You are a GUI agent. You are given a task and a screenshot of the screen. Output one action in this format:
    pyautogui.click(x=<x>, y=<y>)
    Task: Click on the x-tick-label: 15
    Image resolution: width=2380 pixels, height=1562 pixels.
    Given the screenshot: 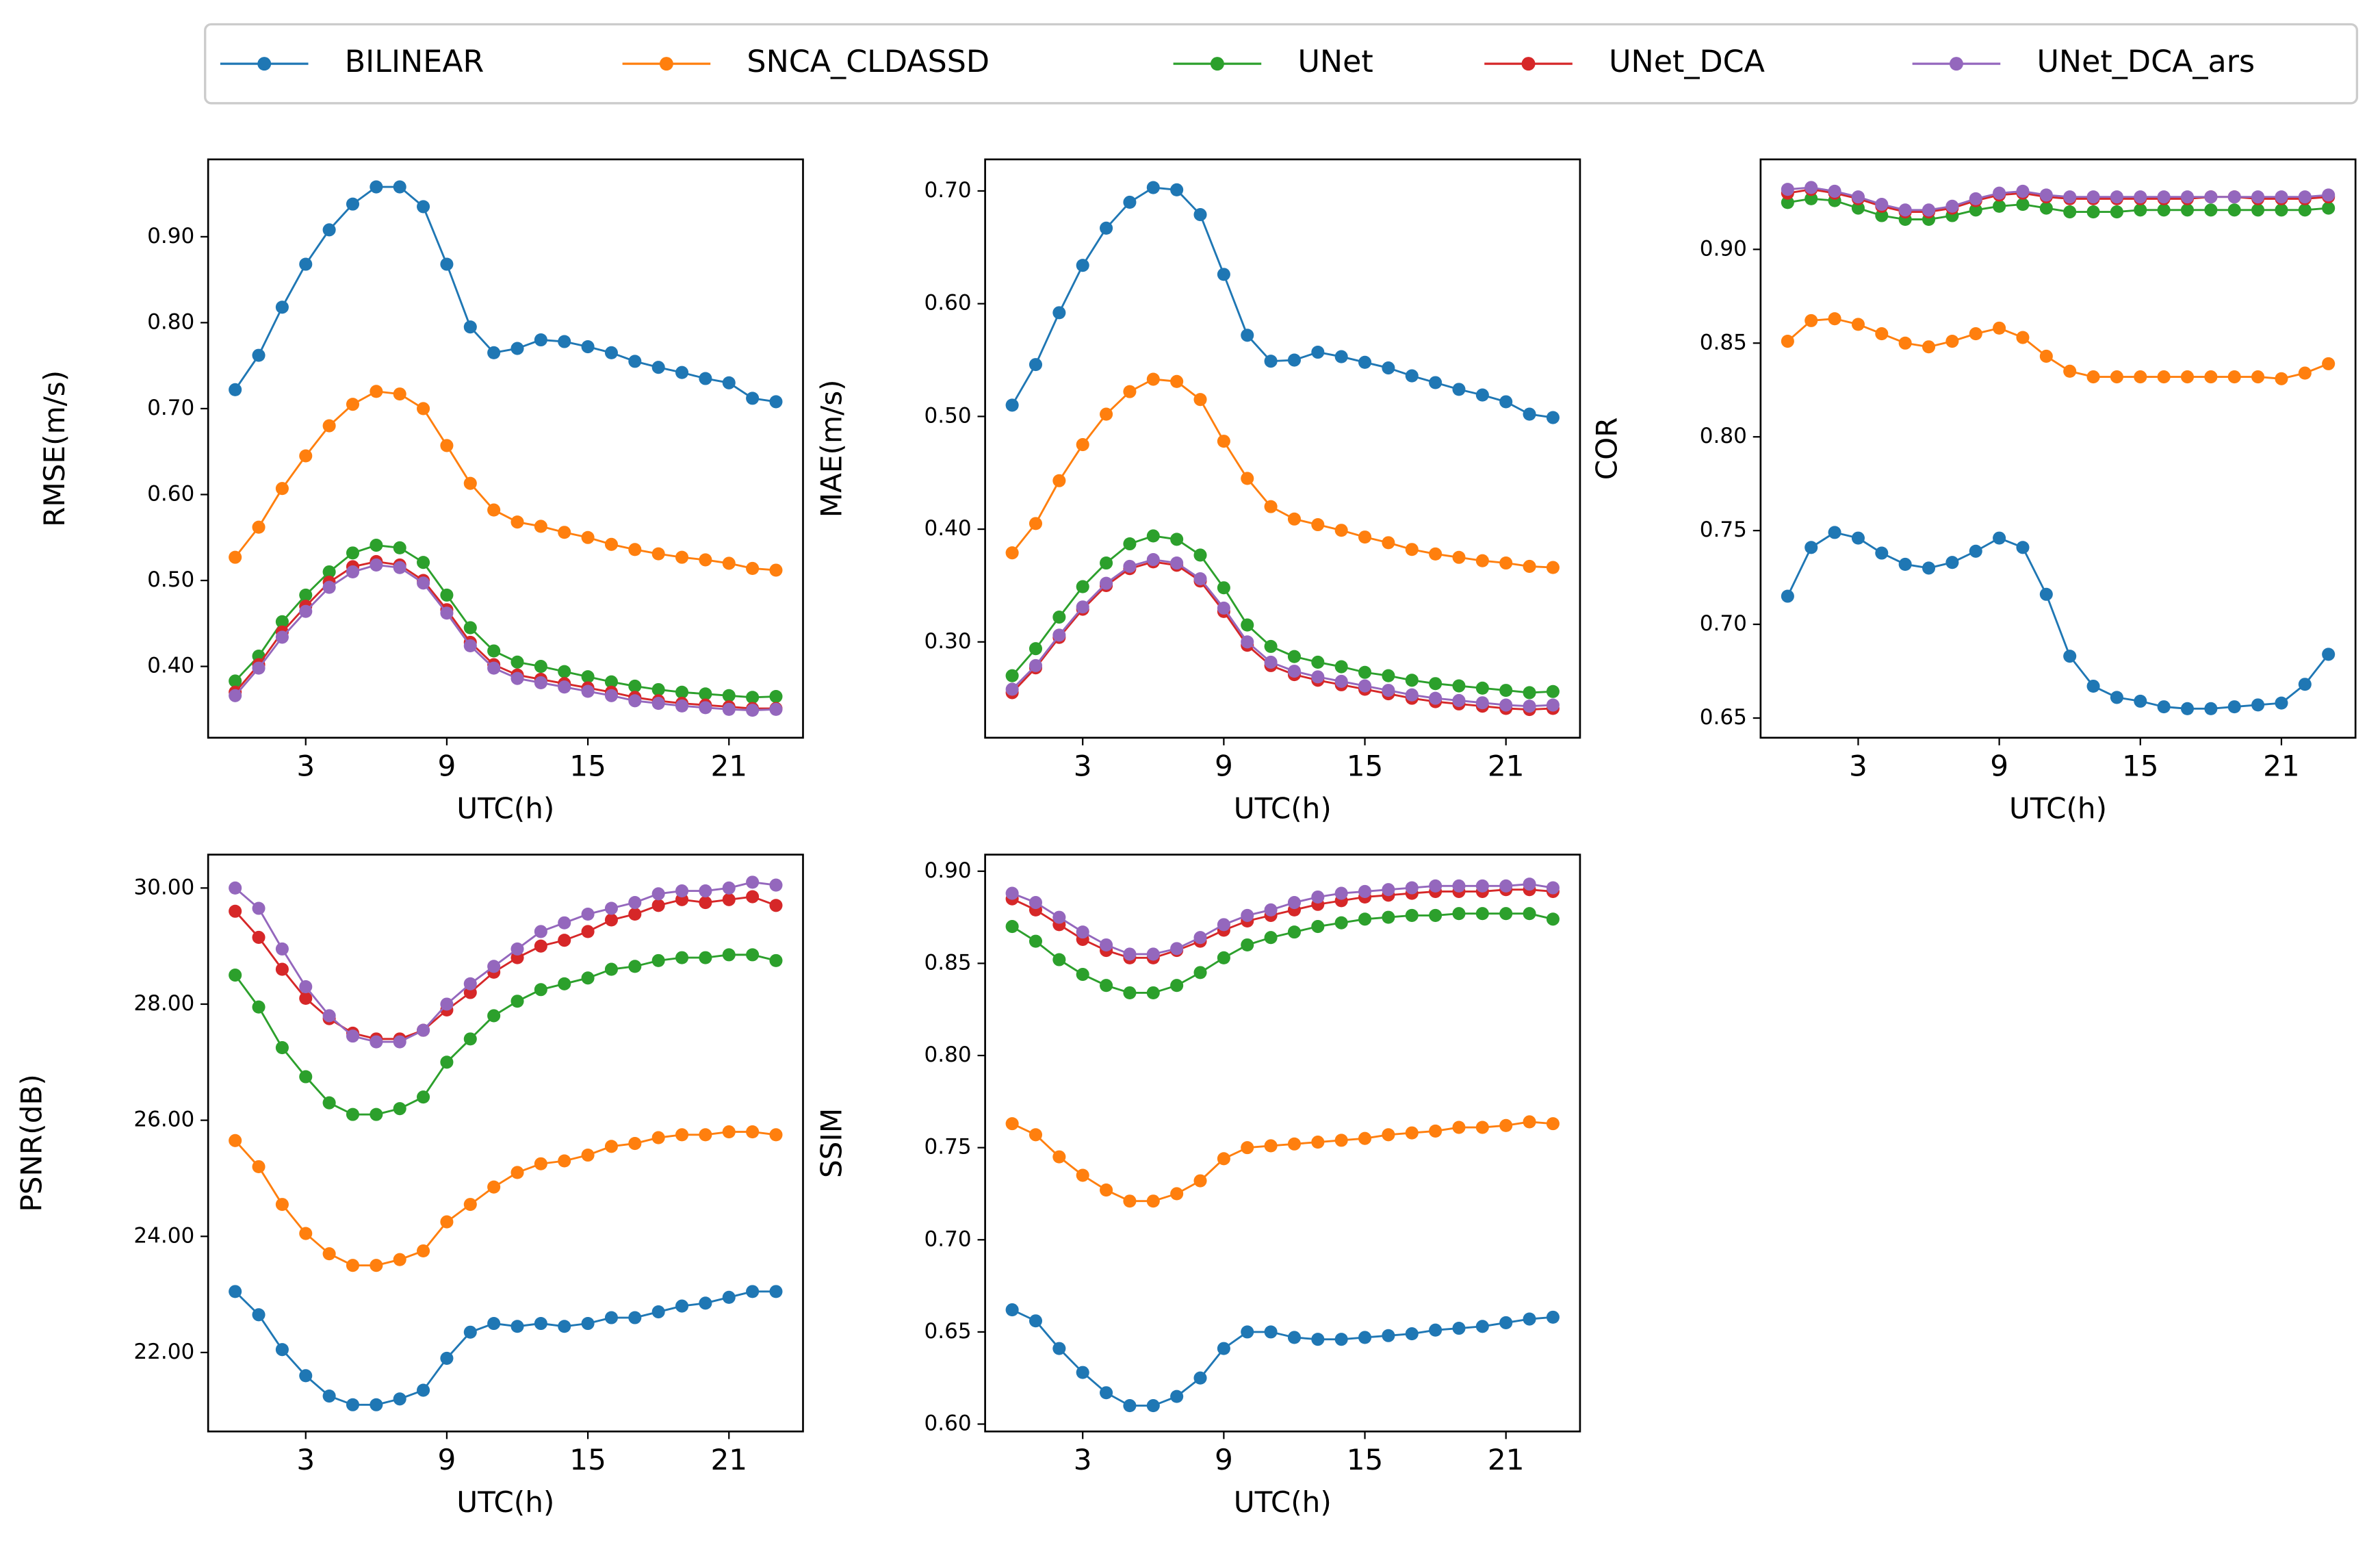 What is the action you would take?
    pyautogui.click(x=1365, y=766)
    